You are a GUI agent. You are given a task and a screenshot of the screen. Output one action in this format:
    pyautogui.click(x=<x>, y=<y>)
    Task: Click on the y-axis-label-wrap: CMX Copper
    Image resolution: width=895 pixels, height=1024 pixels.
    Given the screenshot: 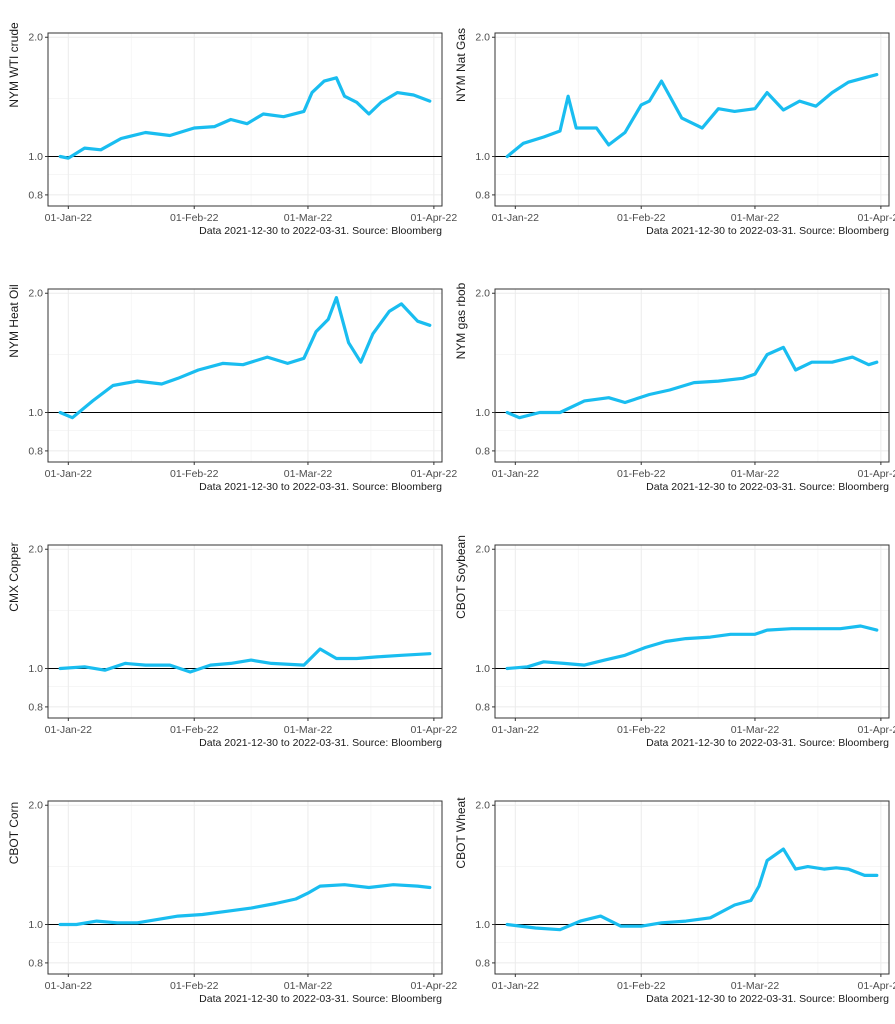 What is the action you would take?
    pyautogui.click(x=14, y=630)
    